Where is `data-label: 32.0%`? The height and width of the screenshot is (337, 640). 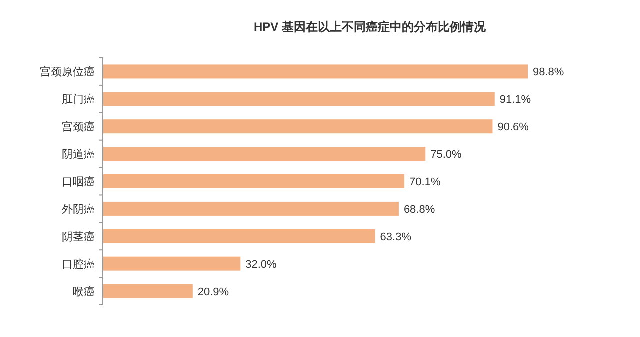 data-label: 32.0% is located at coordinates (262, 264).